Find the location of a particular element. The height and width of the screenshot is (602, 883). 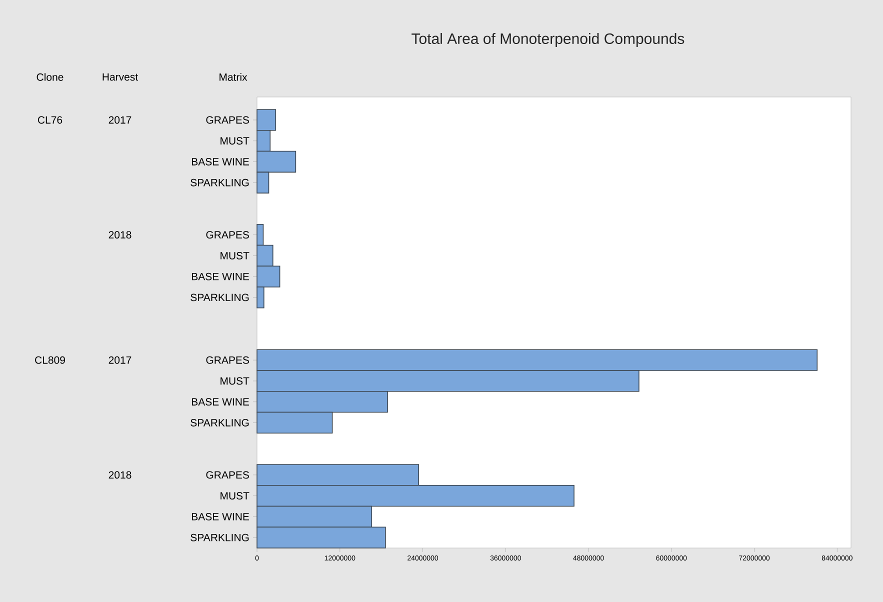

chart-title: Total Area of Monoterpenoid Compounds is located at coordinates (548, 40).